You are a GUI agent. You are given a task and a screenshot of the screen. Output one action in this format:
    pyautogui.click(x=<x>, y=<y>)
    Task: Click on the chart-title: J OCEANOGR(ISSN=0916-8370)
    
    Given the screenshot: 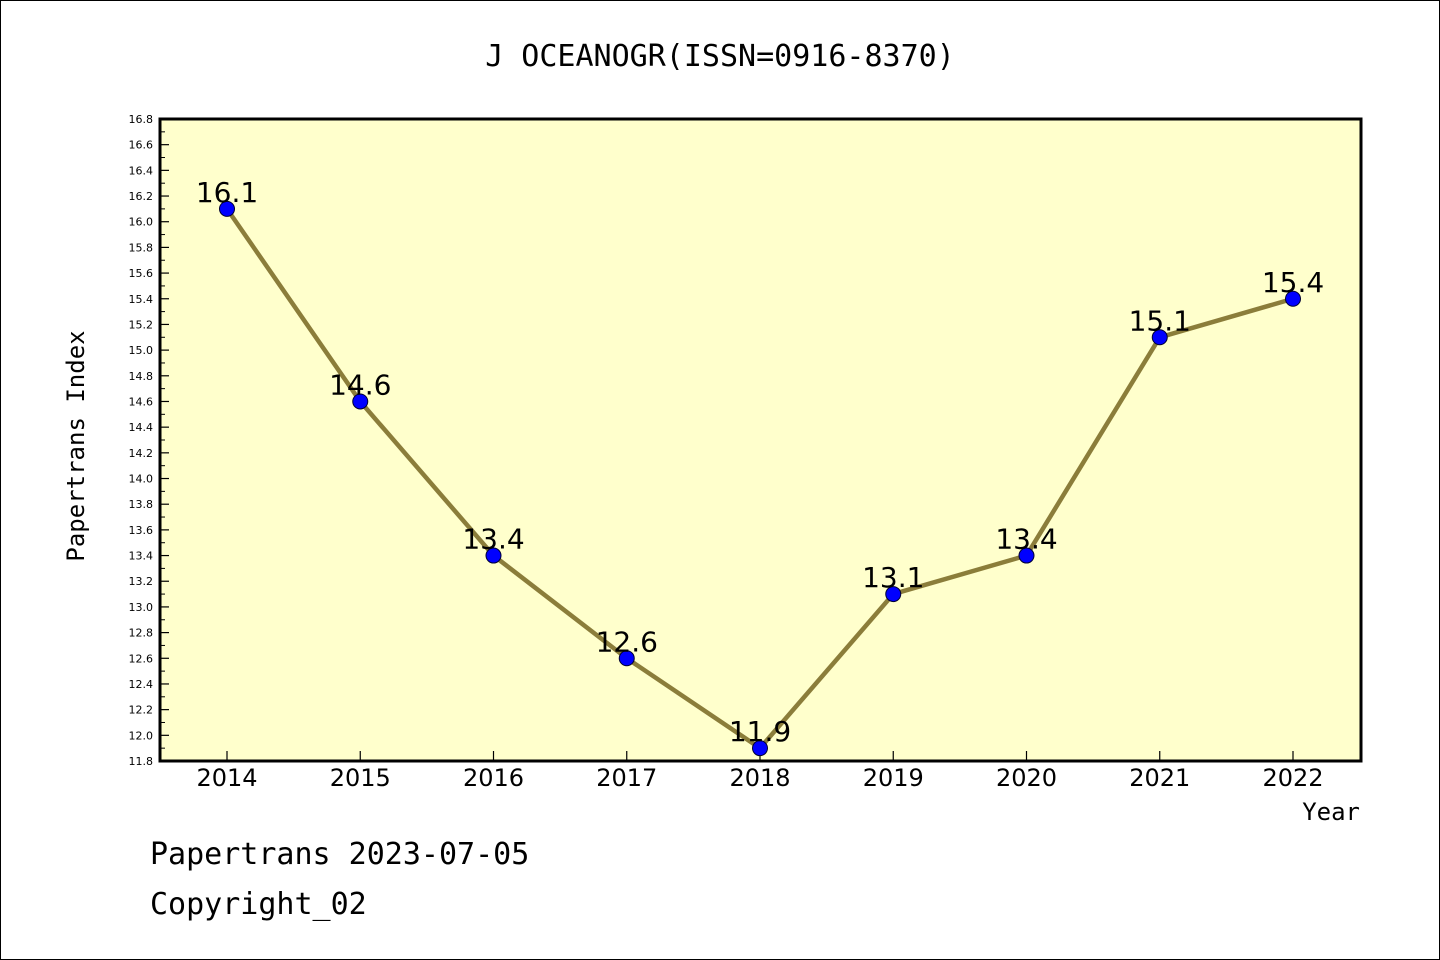 What is the action you would take?
    pyautogui.click(x=720, y=56)
    